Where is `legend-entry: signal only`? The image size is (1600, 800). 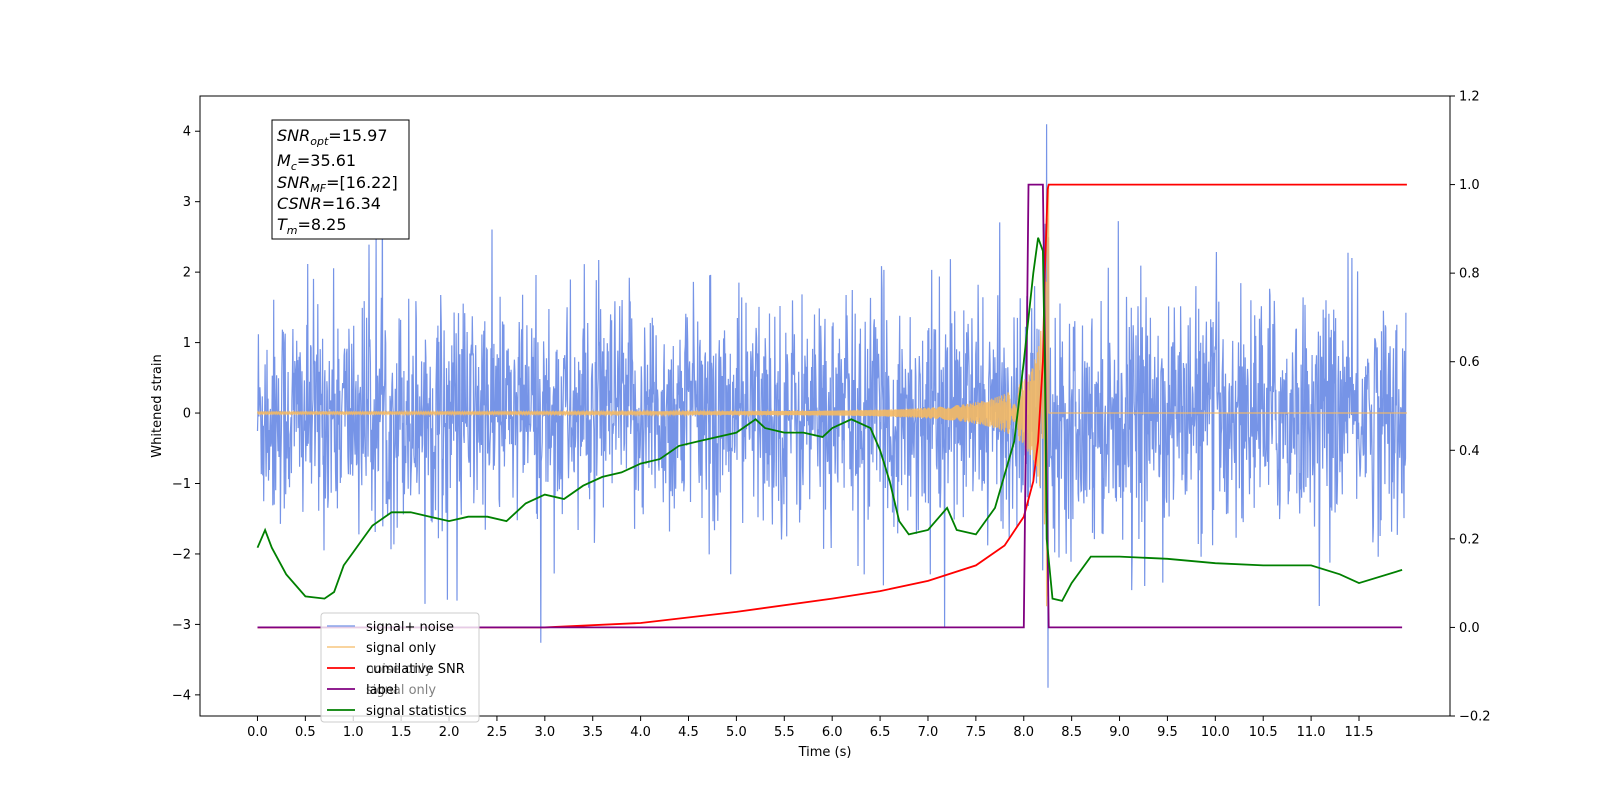 legend-entry: signal only is located at coordinates (401, 648).